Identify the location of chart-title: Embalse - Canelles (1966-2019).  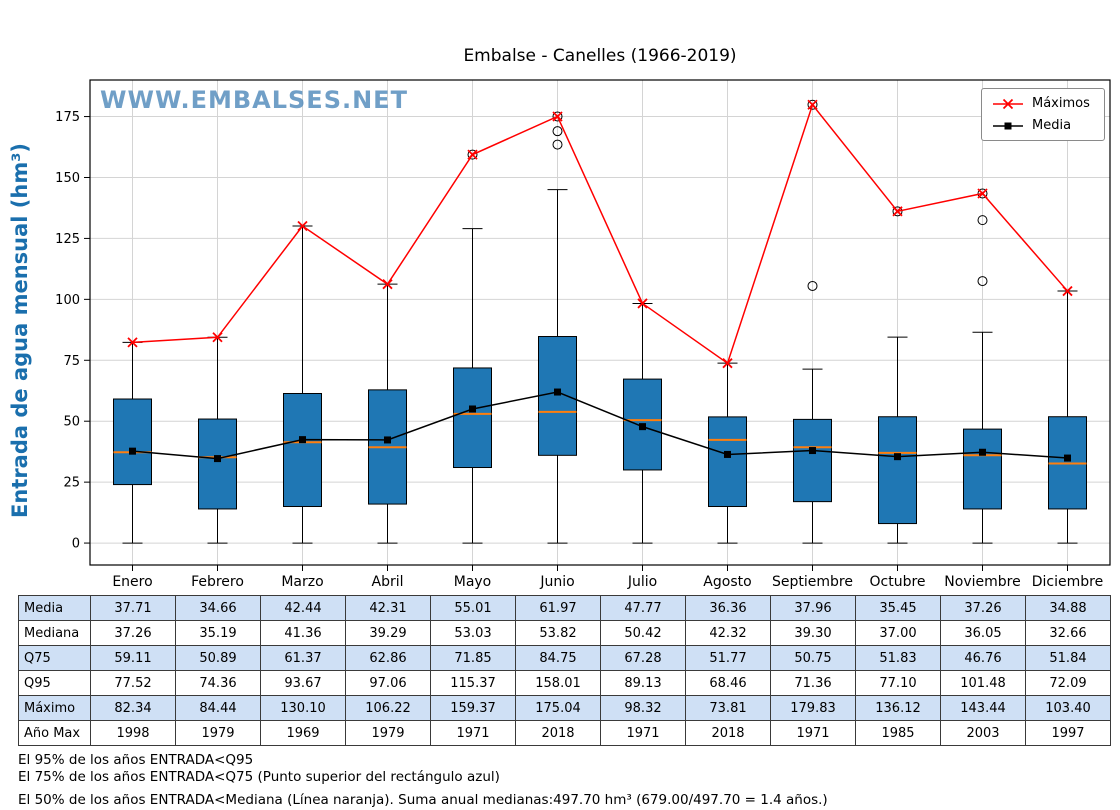
(600, 56).